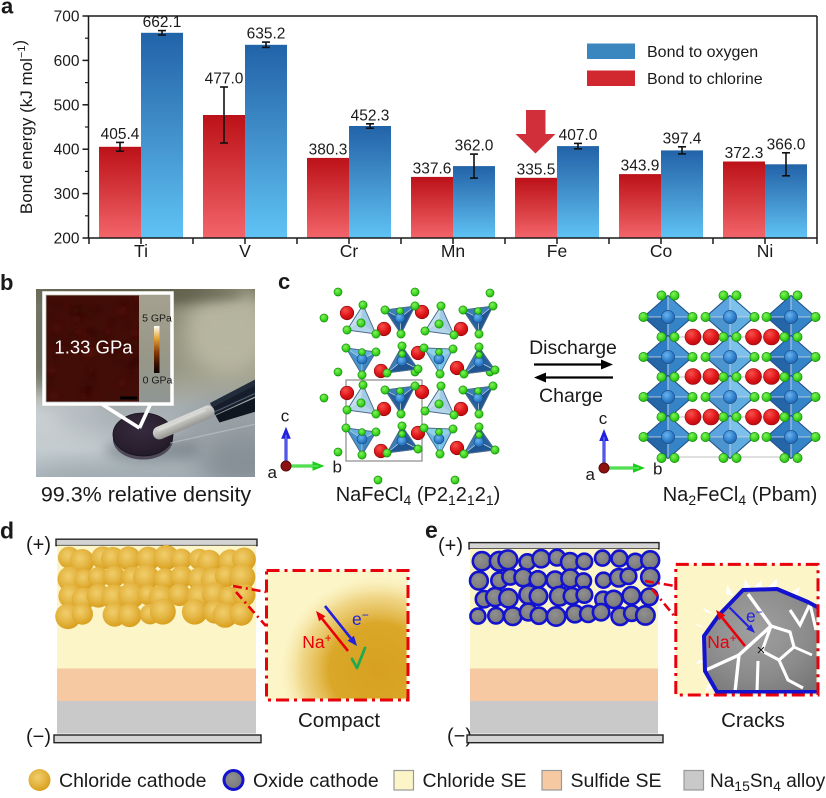 The height and width of the screenshot is (798, 826). What do you see at coordinates (93, 347) in the screenshot?
I see `svg-text: 1.33 GPa` at bounding box center [93, 347].